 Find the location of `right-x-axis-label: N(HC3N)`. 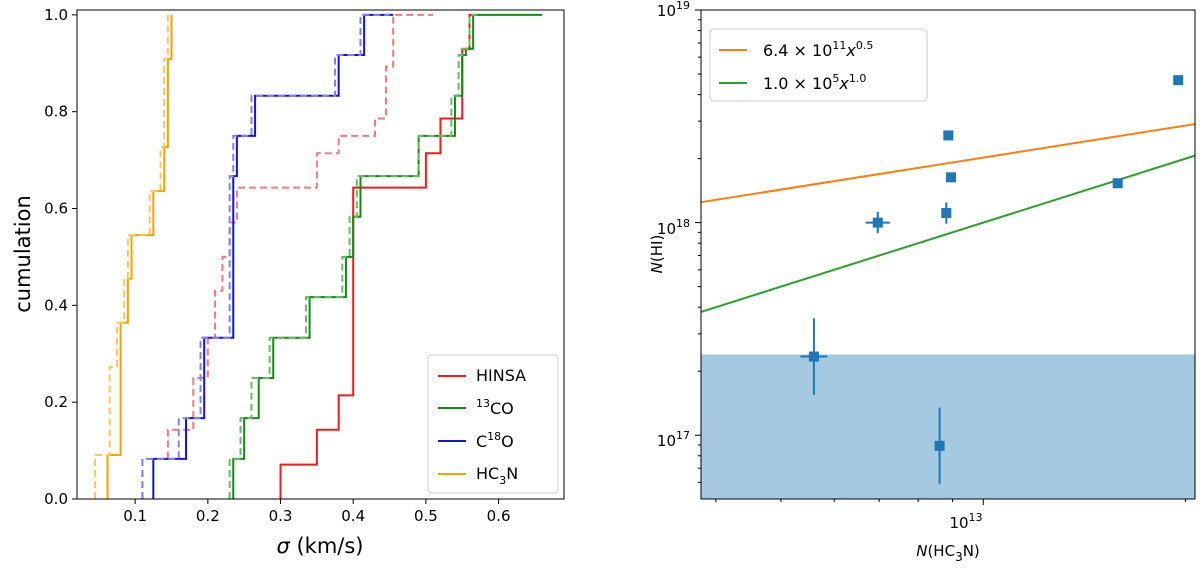

right-x-axis-label: N(HC3N) is located at coordinates (948, 553).